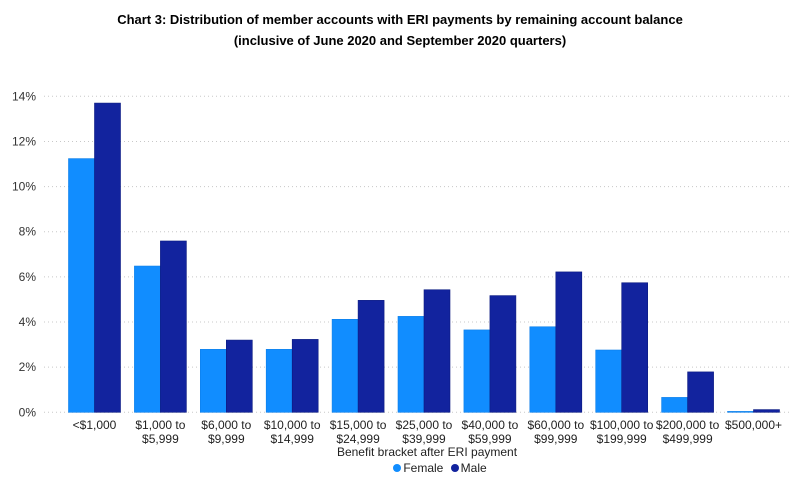 The height and width of the screenshot is (495, 800). What do you see at coordinates (622, 439) in the screenshot?
I see `x-tick-label: $199,999` at bounding box center [622, 439].